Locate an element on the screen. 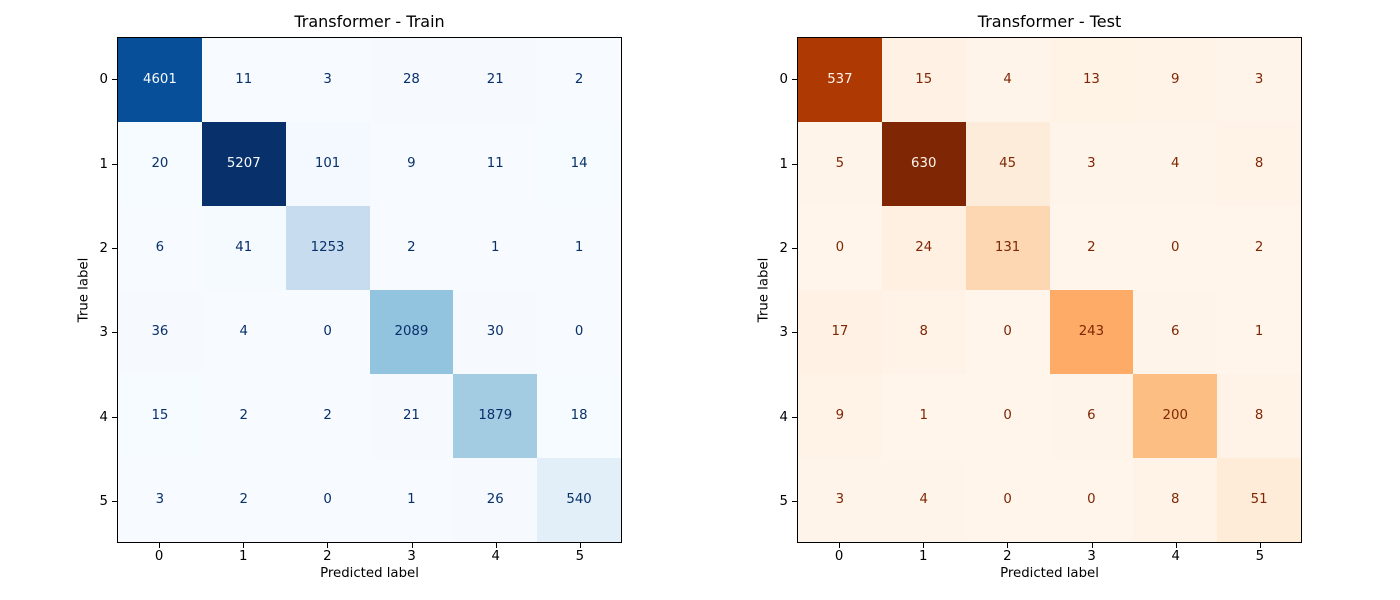 The height and width of the screenshot is (600, 1400). matrix-cell: 1879 is located at coordinates (495, 416).